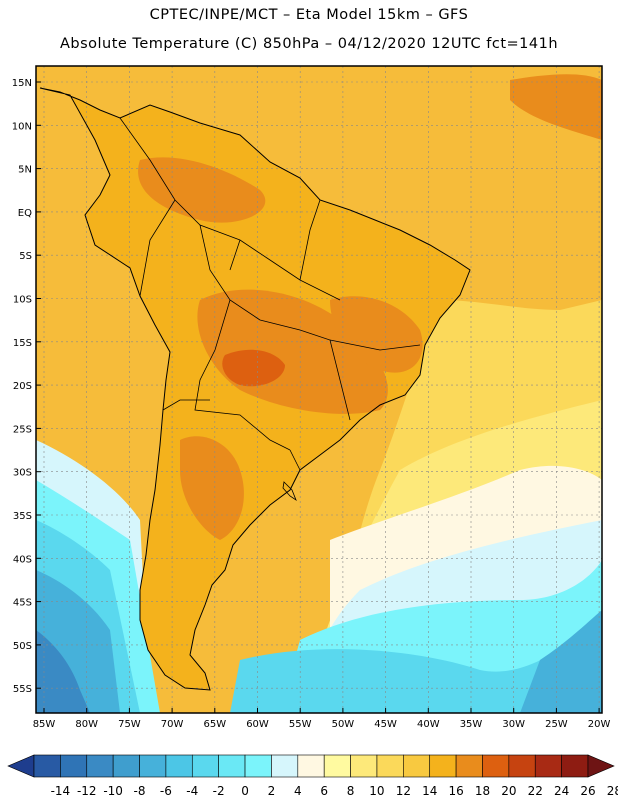 This screenshot has width=618, height=800. Describe the element at coordinates (61, 791) in the screenshot. I see `colorbar-label: -14` at that location.